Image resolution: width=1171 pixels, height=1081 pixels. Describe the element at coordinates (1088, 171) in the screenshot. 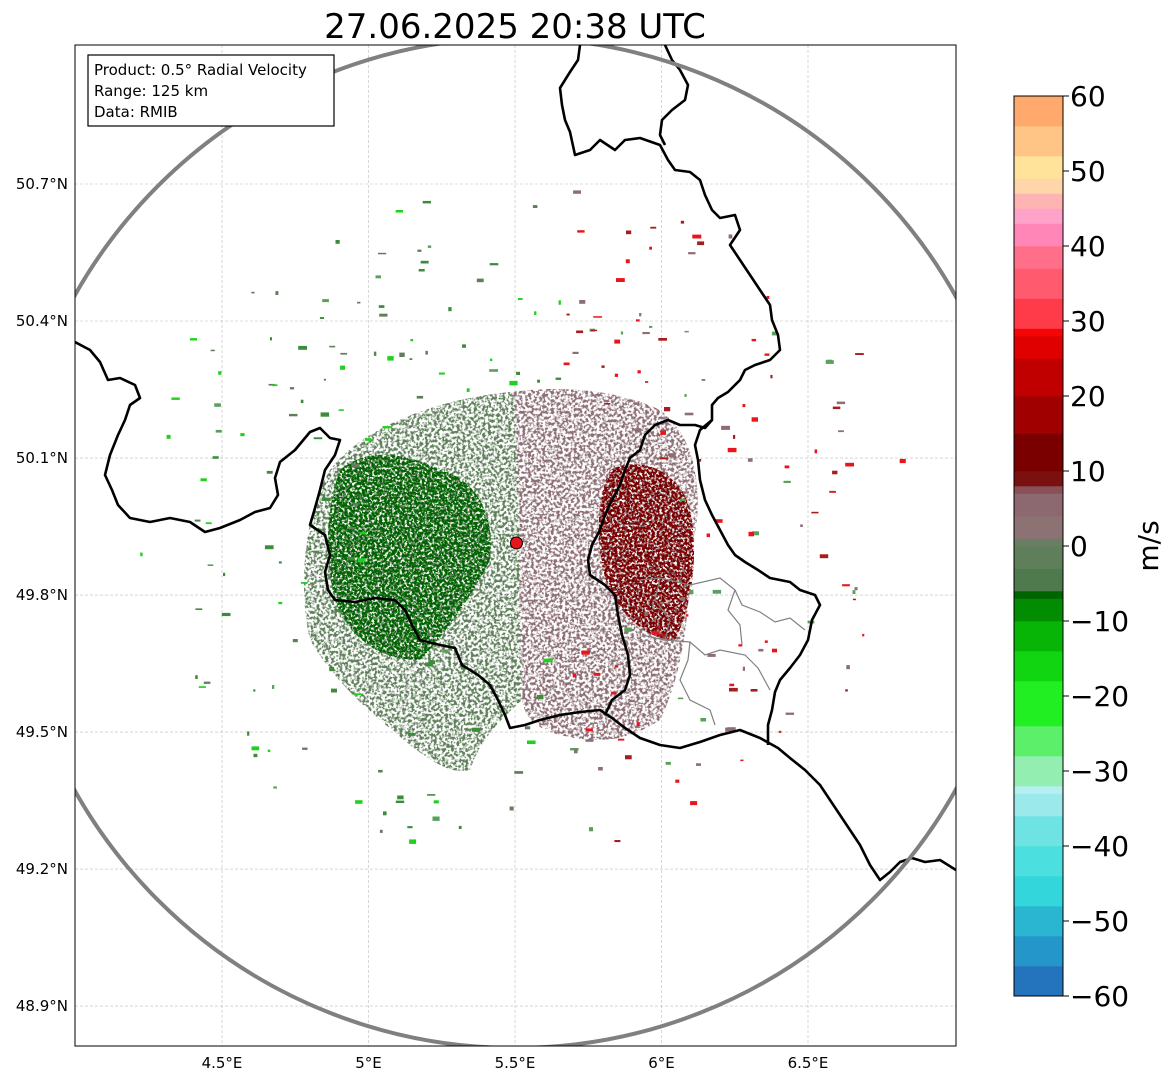

I see `colorbar-tick-label: 50` at that location.